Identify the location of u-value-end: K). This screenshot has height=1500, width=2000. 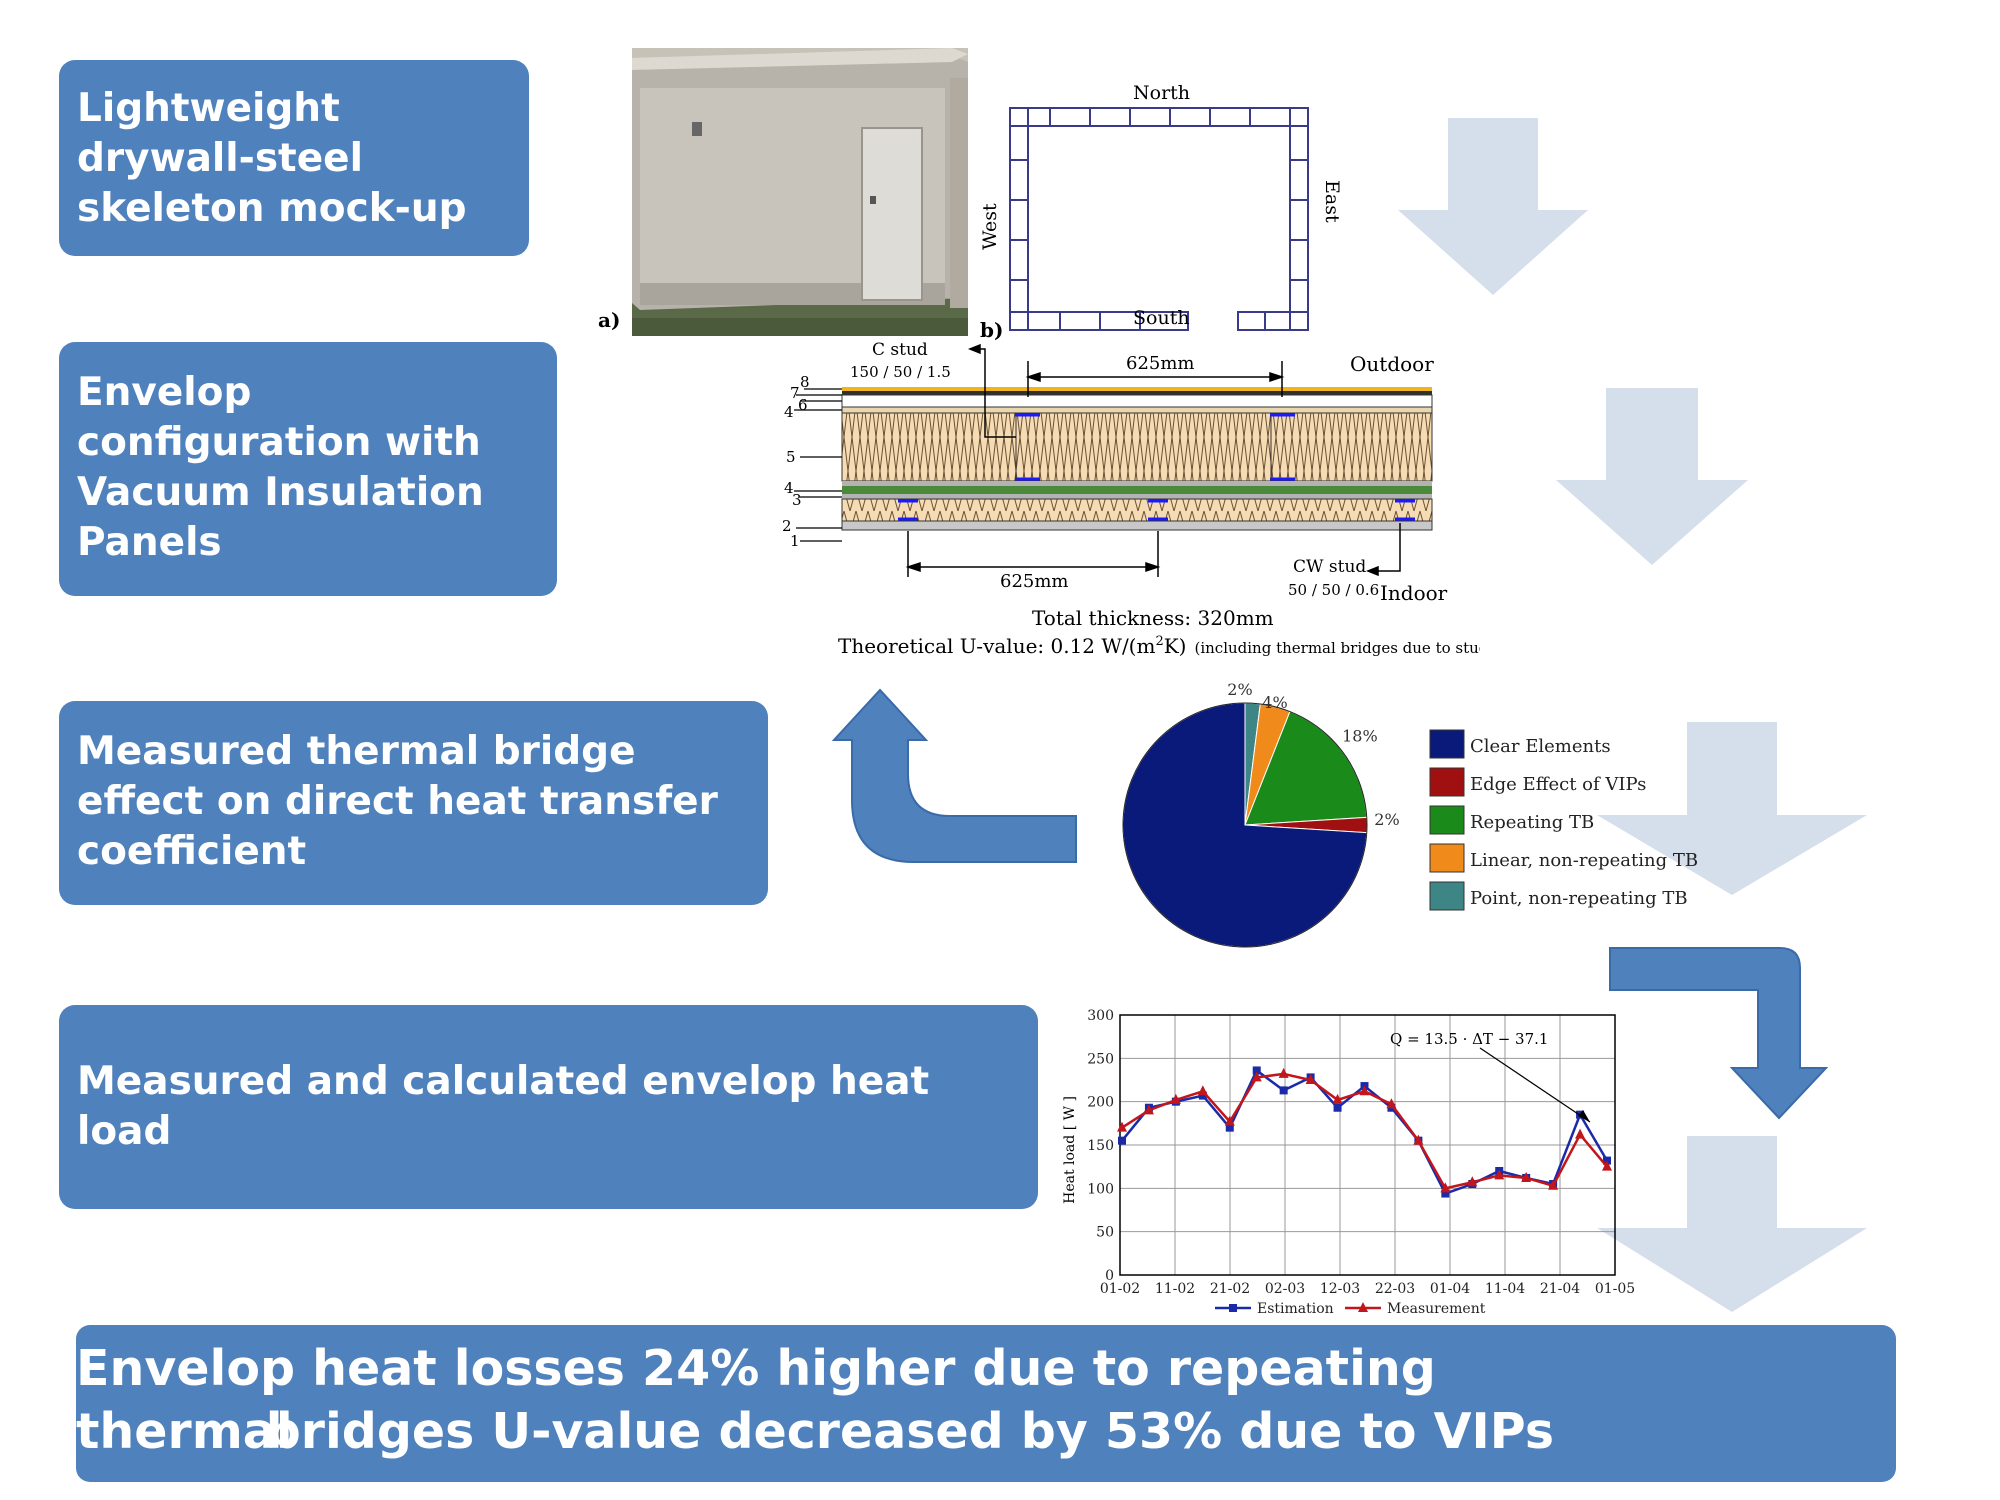
(1175, 646).